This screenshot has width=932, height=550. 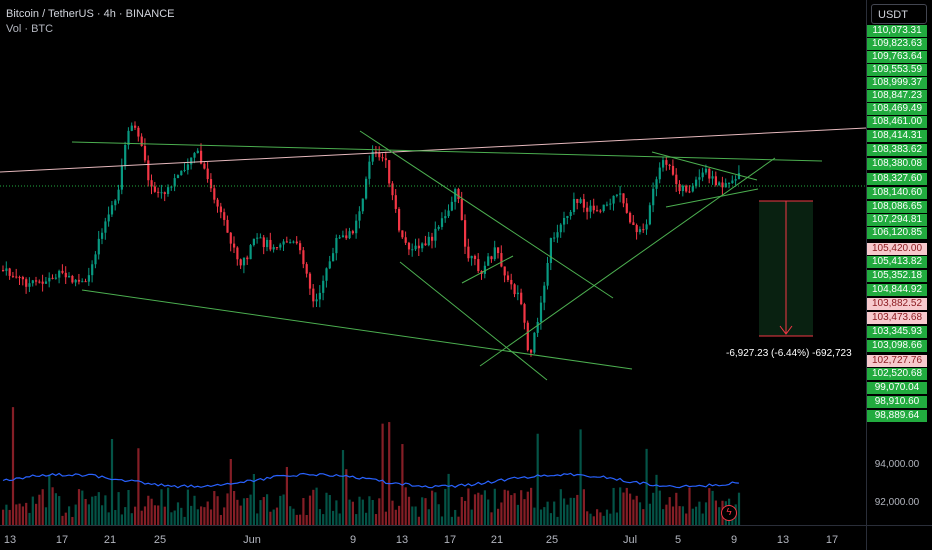 What do you see at coordinates (370, 480) in the screenshot?
I see `volume-ma-line` at bounding box center [370, 480].